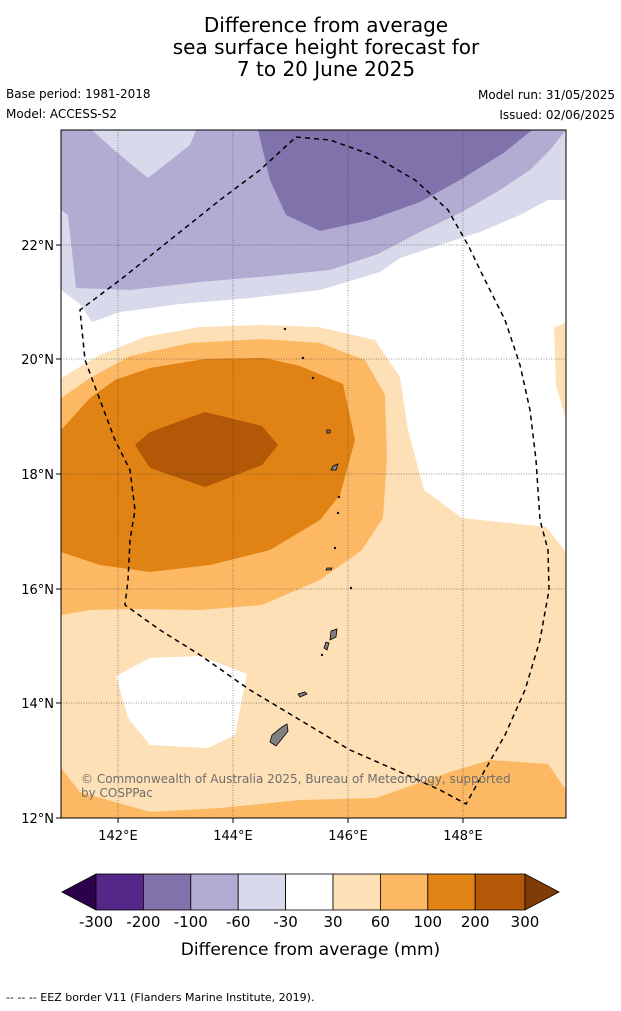 This screenshot has width=621, height=1011. What do you see at coordinates (380, 922) in the screenshot?
I see `colorbar-tick-7: 60` at bounding box center [380, 922].